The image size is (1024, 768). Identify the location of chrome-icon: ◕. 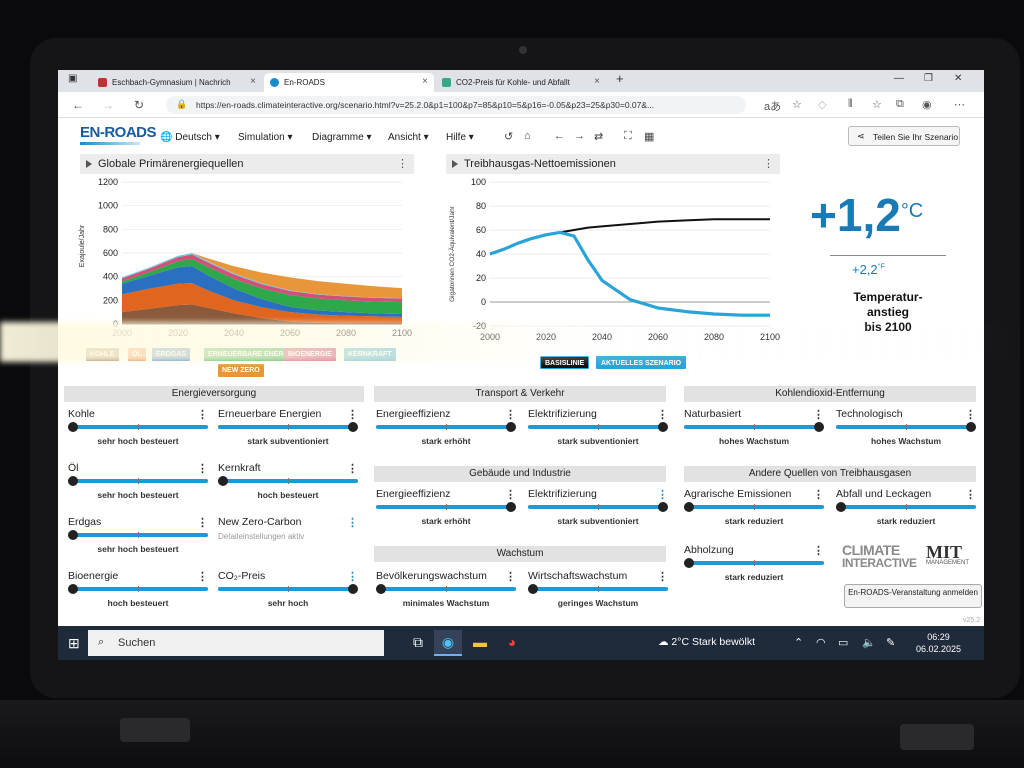
(512, 642).